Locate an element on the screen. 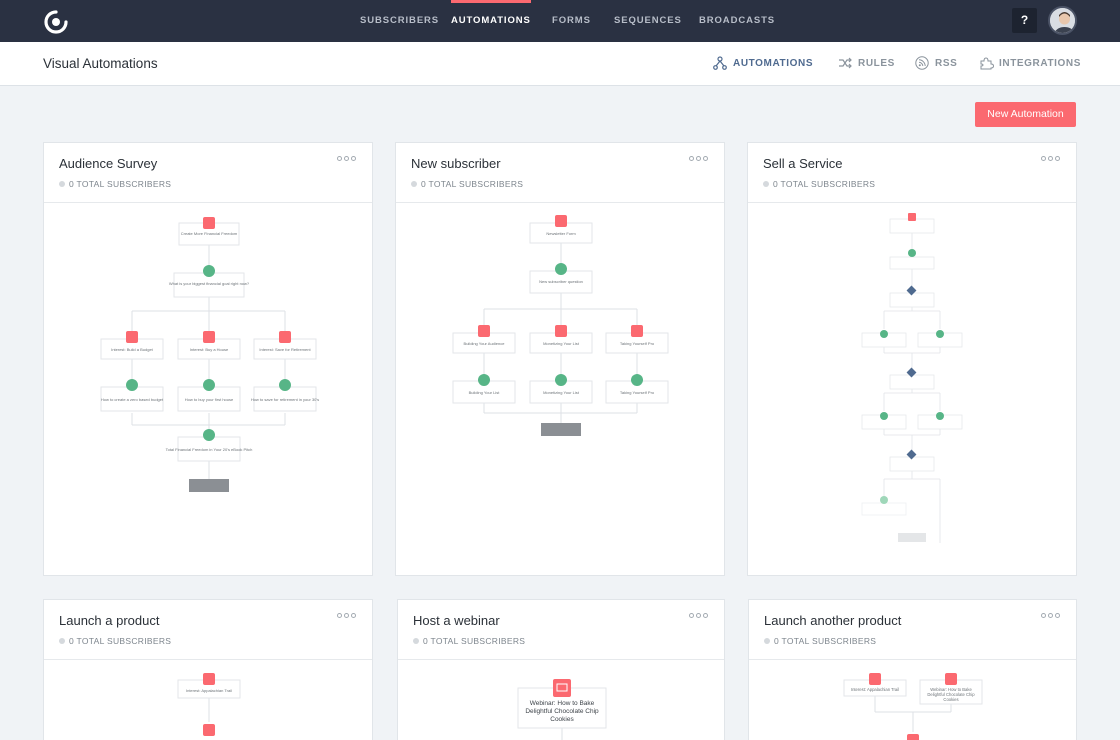  flow-node-label: Create More Financial Freedom is located at coordinates (209, 233).